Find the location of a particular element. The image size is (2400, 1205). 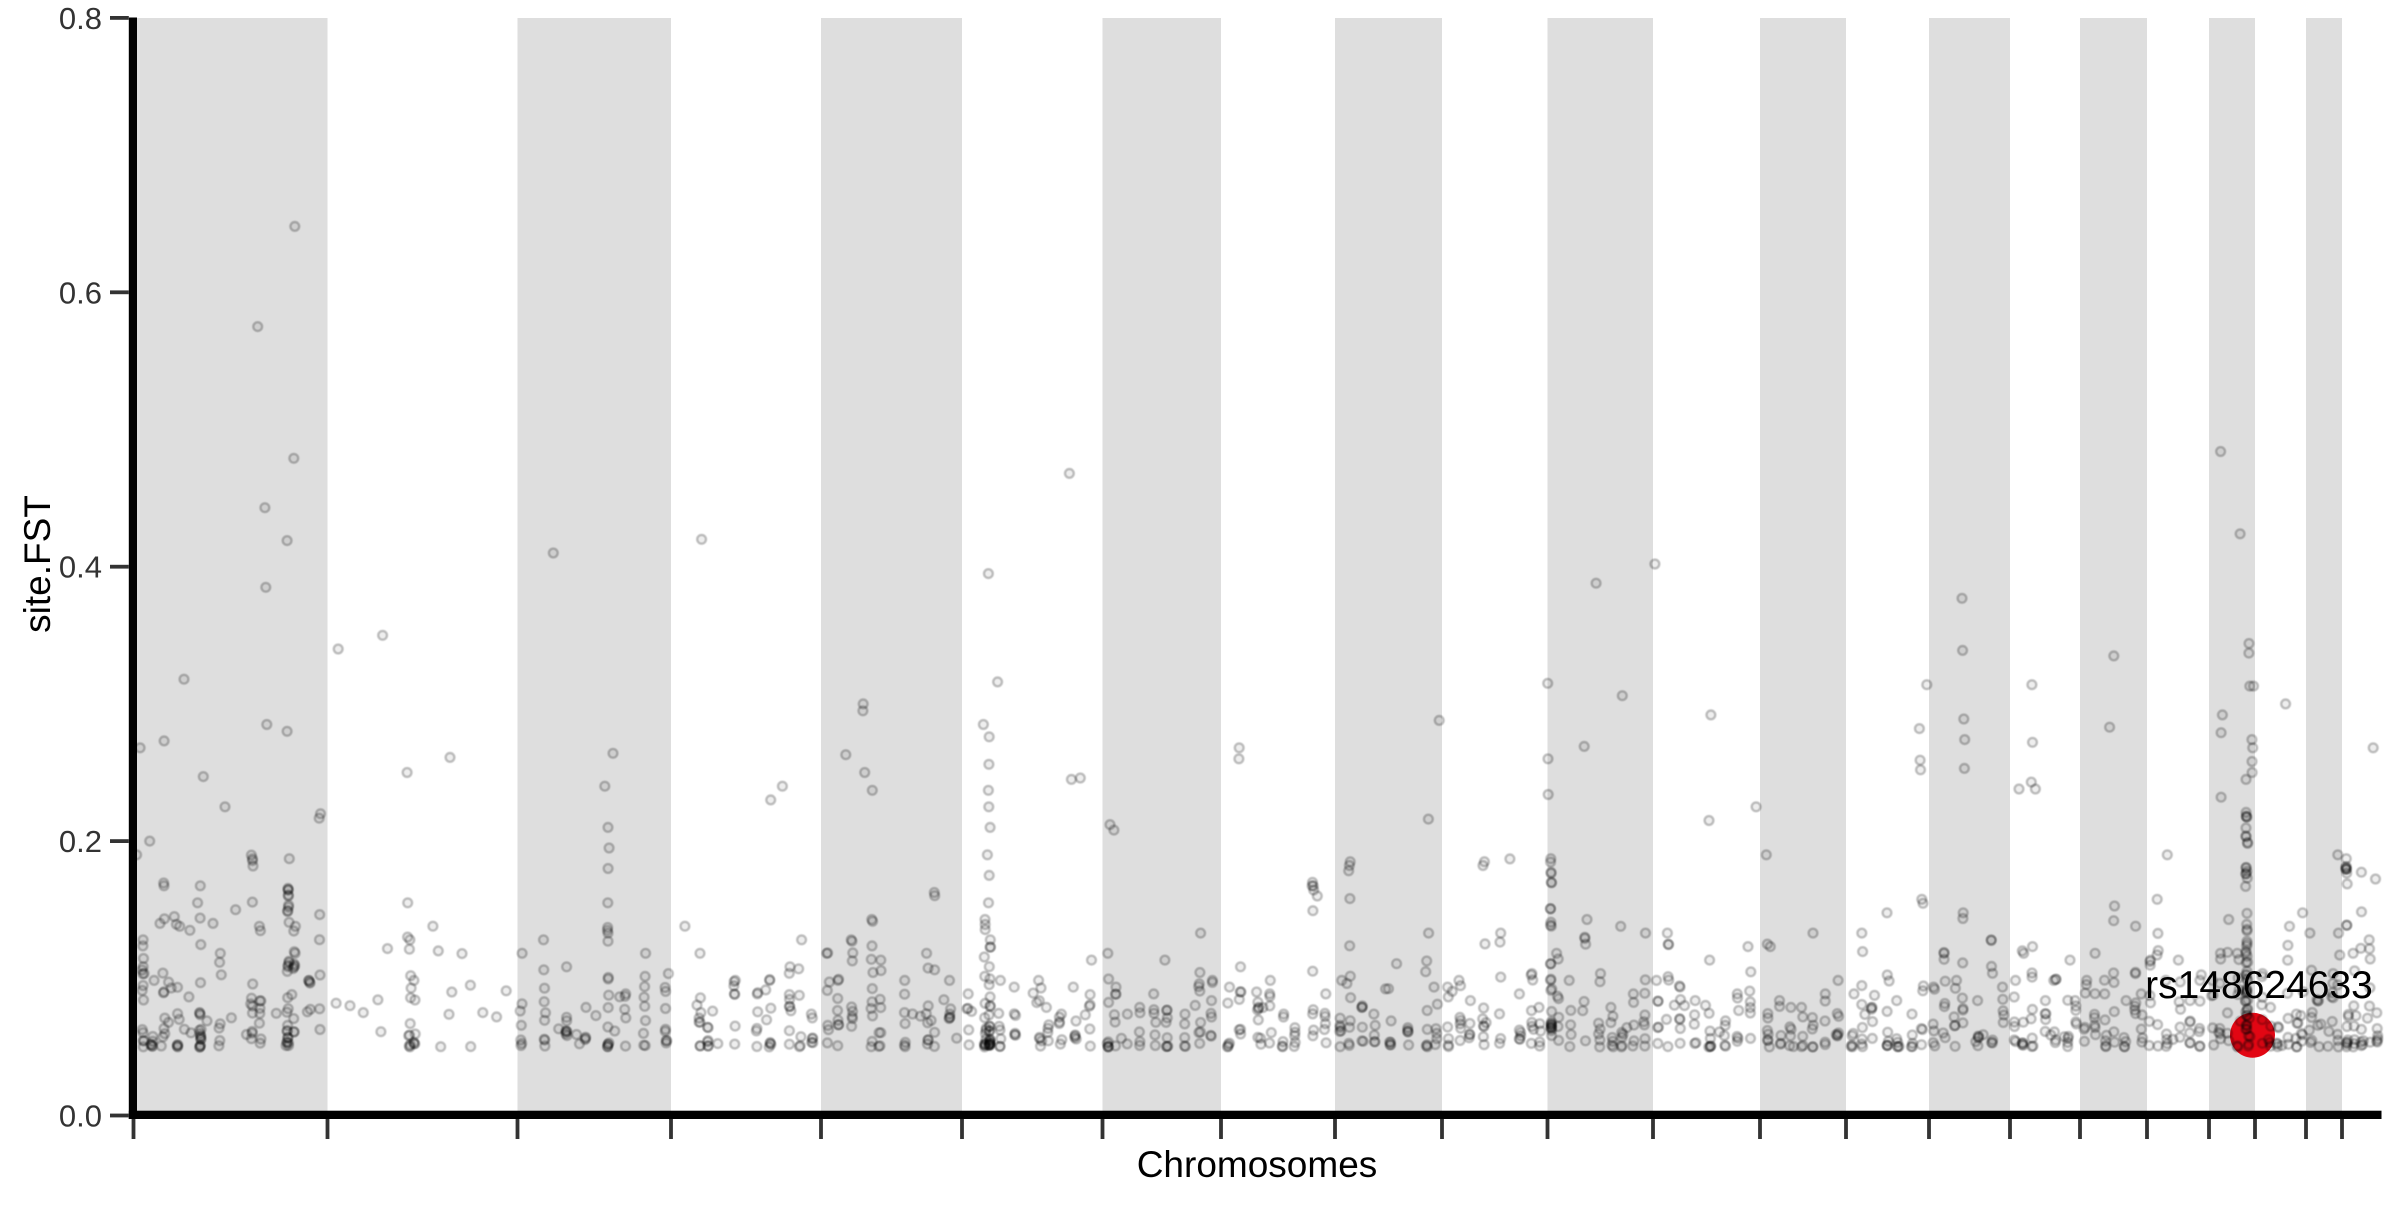

svg-text: 0.4 is located at coordinates (80, 567).